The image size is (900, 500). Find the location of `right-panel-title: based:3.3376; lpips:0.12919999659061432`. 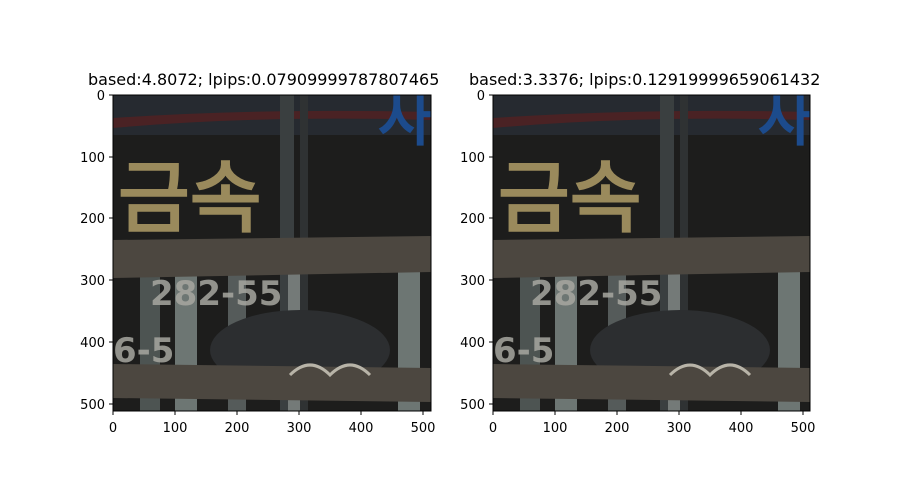

right-panel-title: based:3.3376; lpips:0.12919999659061432 is located at coordinates (645, 79).